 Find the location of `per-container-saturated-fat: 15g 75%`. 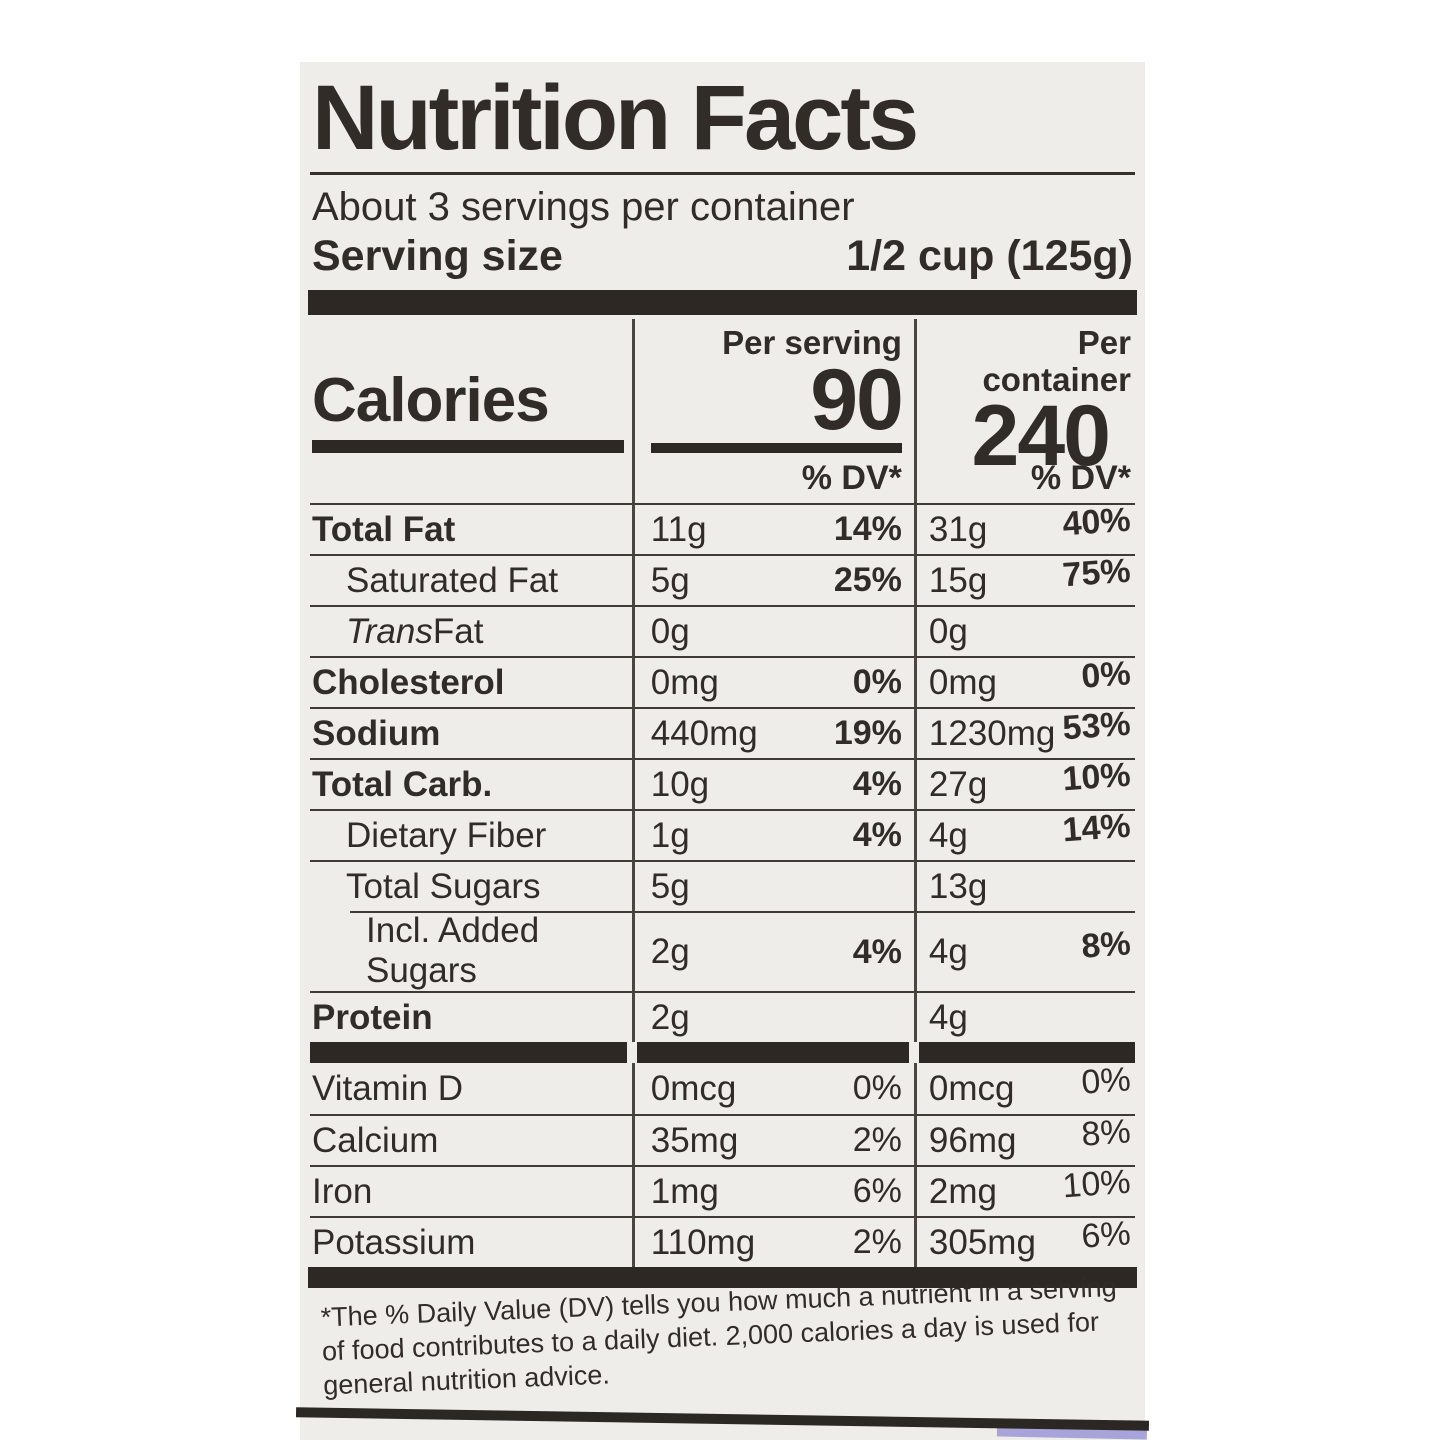

per-container-saturated-fat: 15g 75% is located at coordinates (1024, 579).